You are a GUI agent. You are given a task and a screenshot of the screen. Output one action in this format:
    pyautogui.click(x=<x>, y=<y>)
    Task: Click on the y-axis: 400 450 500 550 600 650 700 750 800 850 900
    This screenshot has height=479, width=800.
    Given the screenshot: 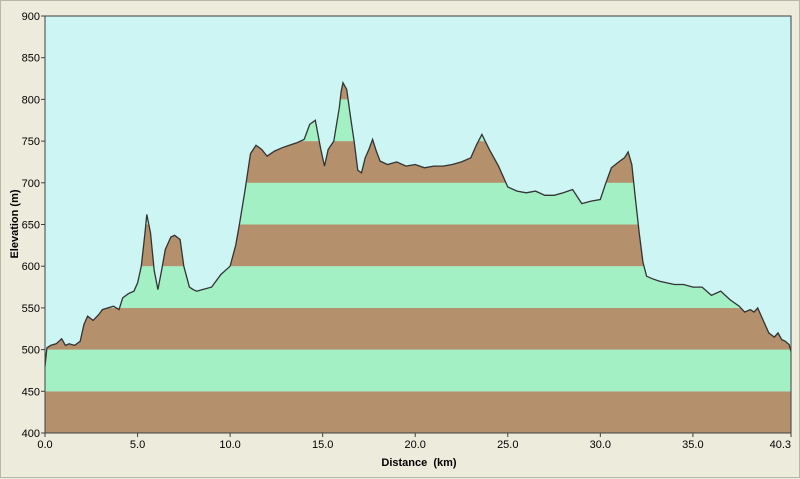 What is the action you would take?
    pyautogui.click(x=33, y=225)
    